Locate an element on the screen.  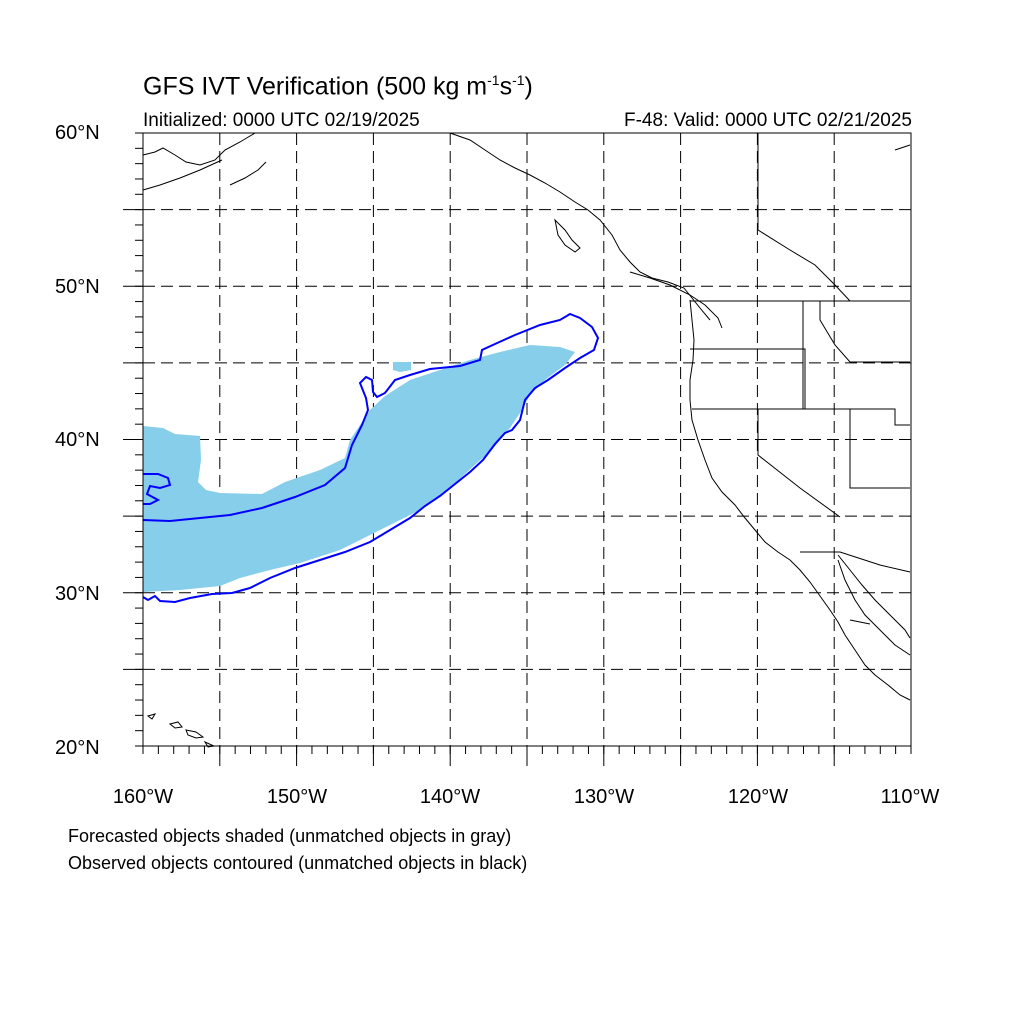
valid-time: F-48: Valid: 0000 UTC 02/21/2025 is located at coordinates (768, 120).